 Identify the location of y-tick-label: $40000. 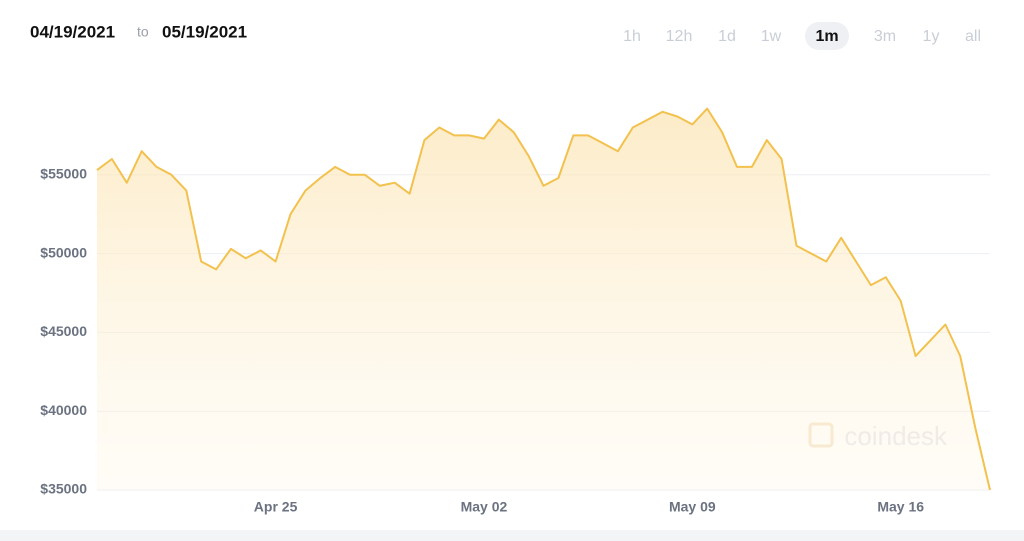
(63, 410).